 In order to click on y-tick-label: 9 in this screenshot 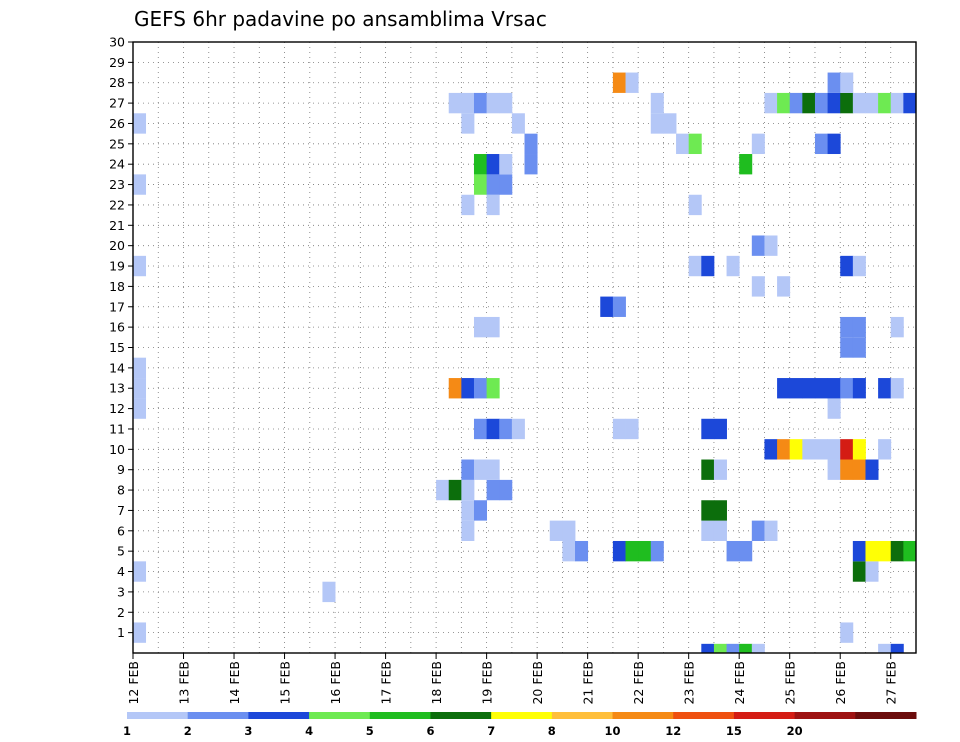, I will do `click(121, 469)`.